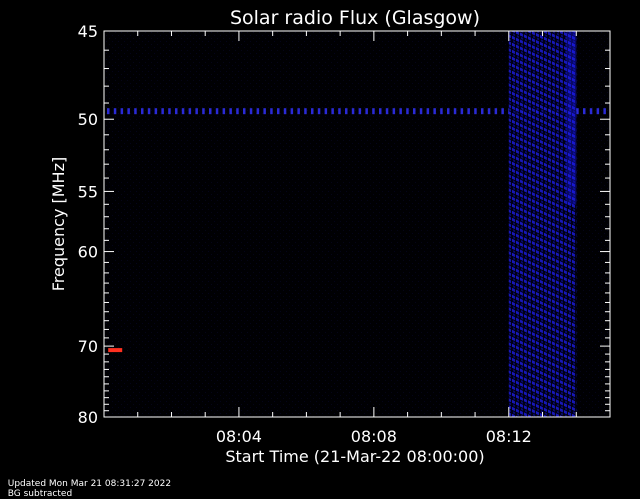 The image size is (640, 499). Describe the element at coordinates (88, 346) in the screenshot. I see `y-tick-label: 70` at that location.